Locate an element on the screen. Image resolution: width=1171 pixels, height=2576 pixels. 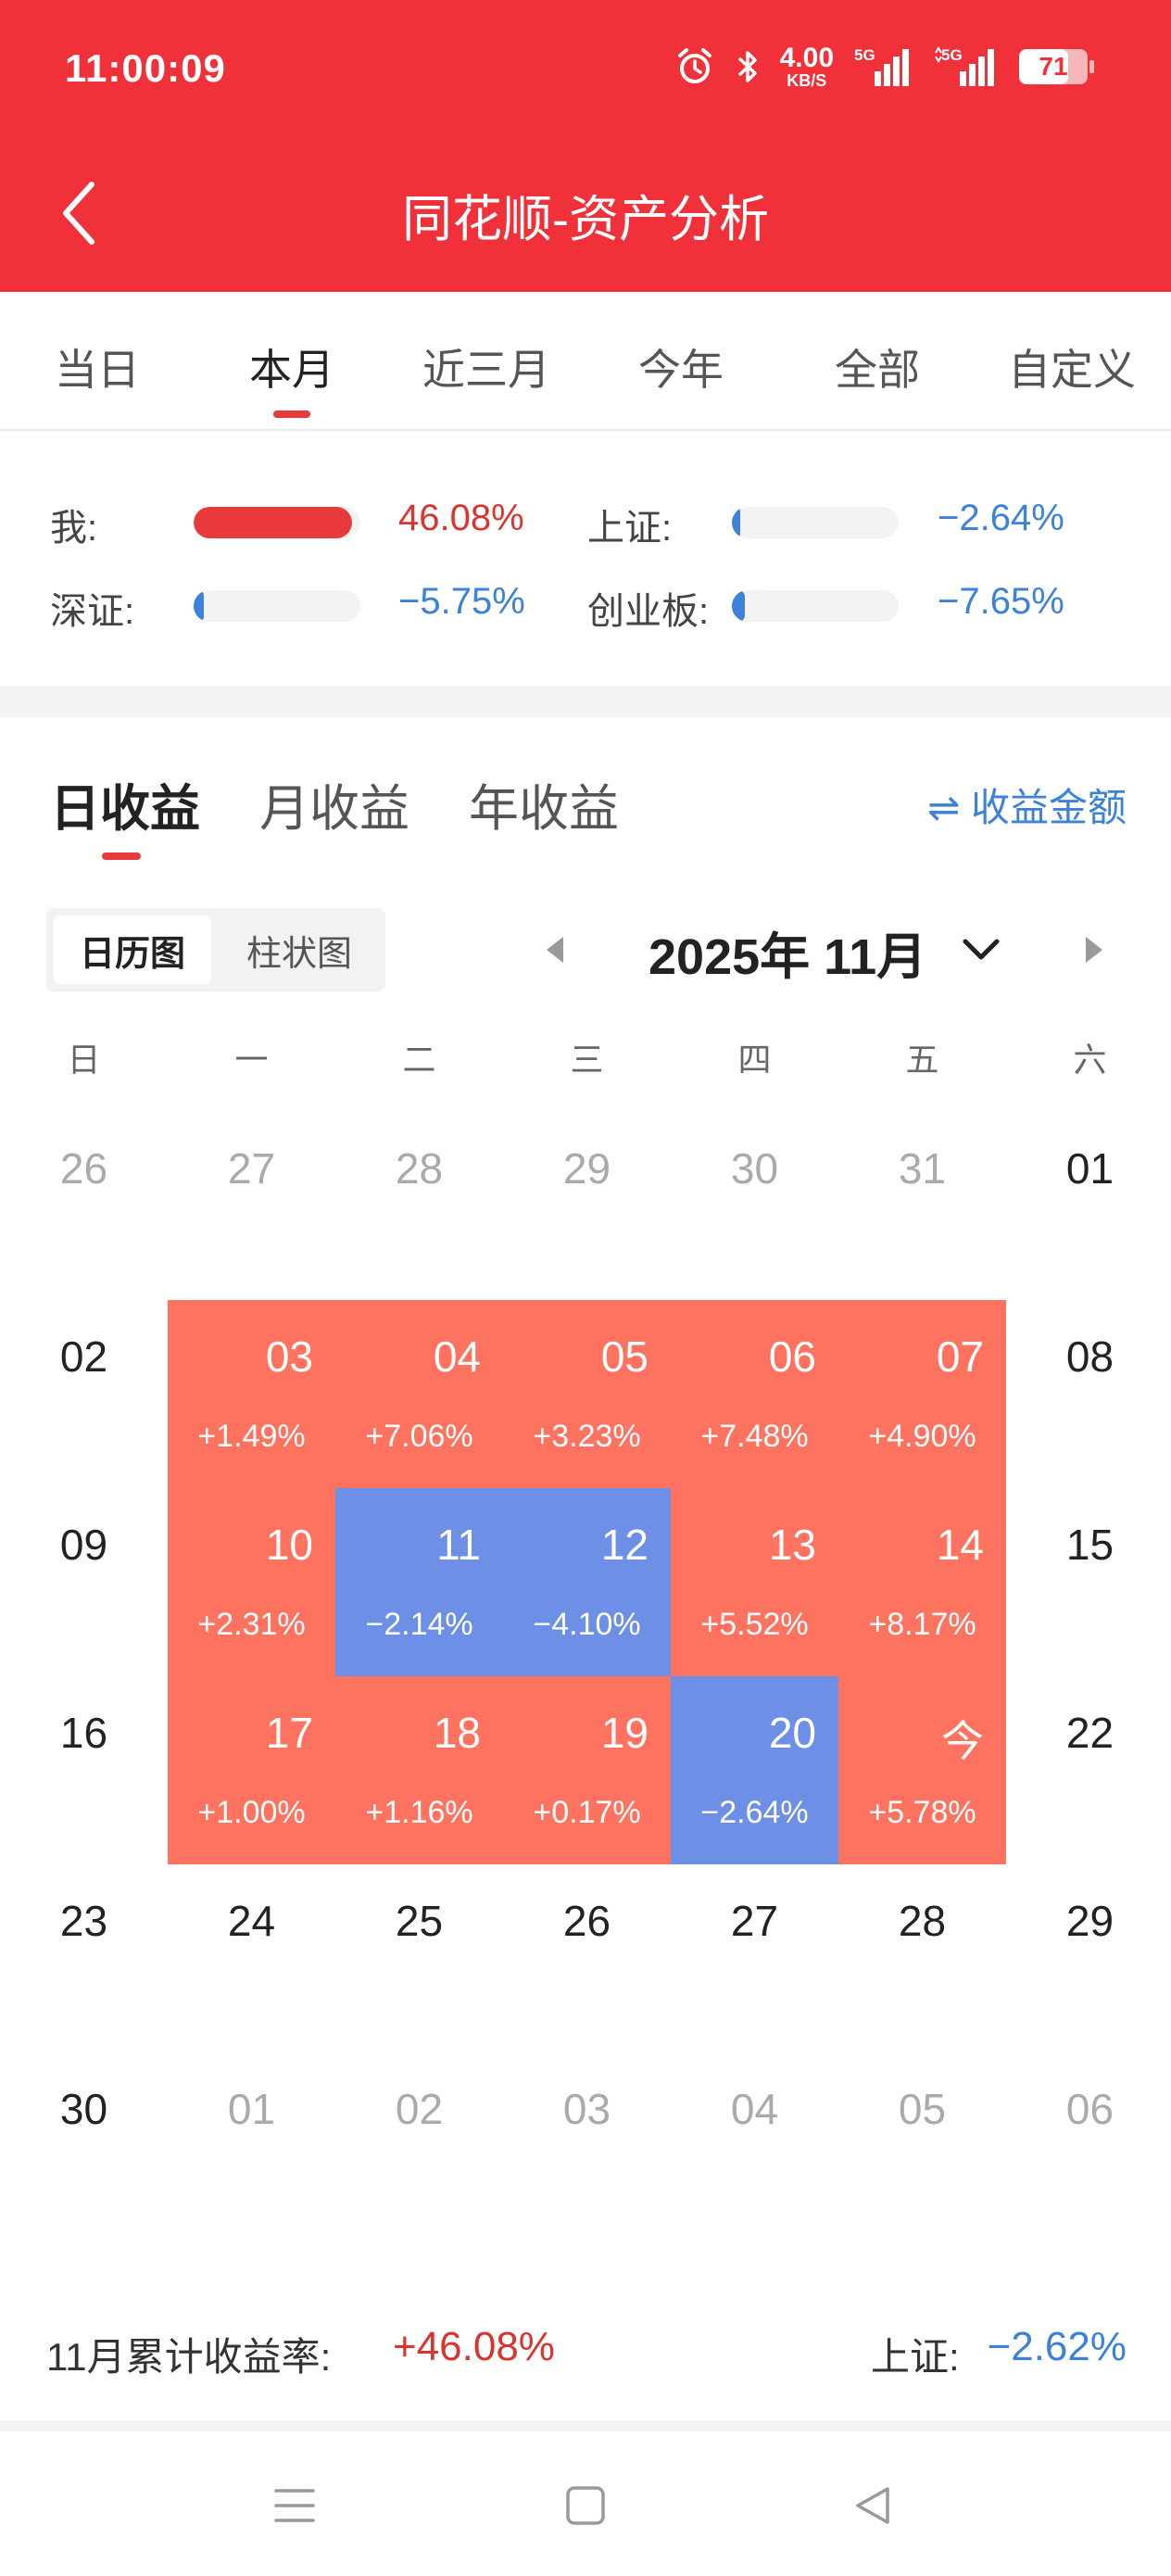
calendar-day: 24 is located at coordinates (252, 1958).